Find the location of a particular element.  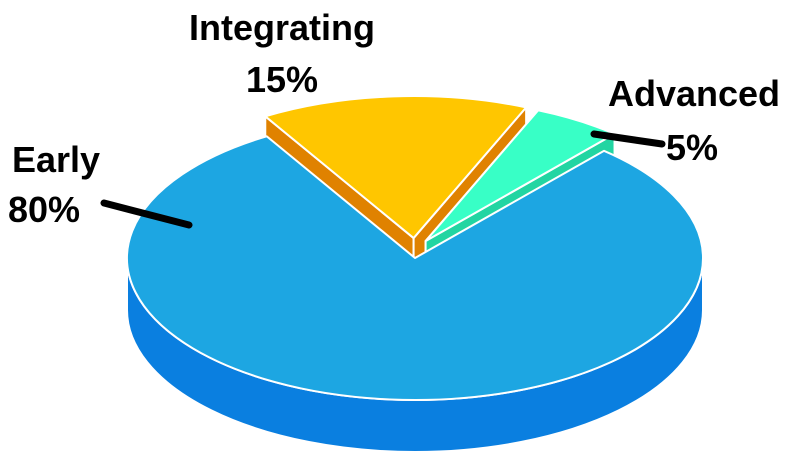

leader-line-early is located at coordinates (146, 214).